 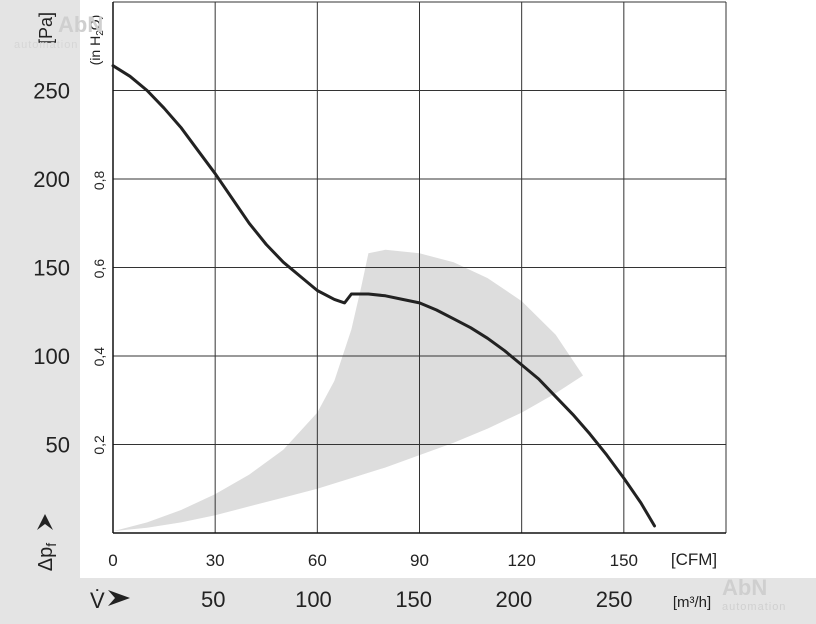 What do you see at coordinates (521, 560) in the screenshot?
I see `x-top-tick-120: 120` at bounding box center [521, 560].